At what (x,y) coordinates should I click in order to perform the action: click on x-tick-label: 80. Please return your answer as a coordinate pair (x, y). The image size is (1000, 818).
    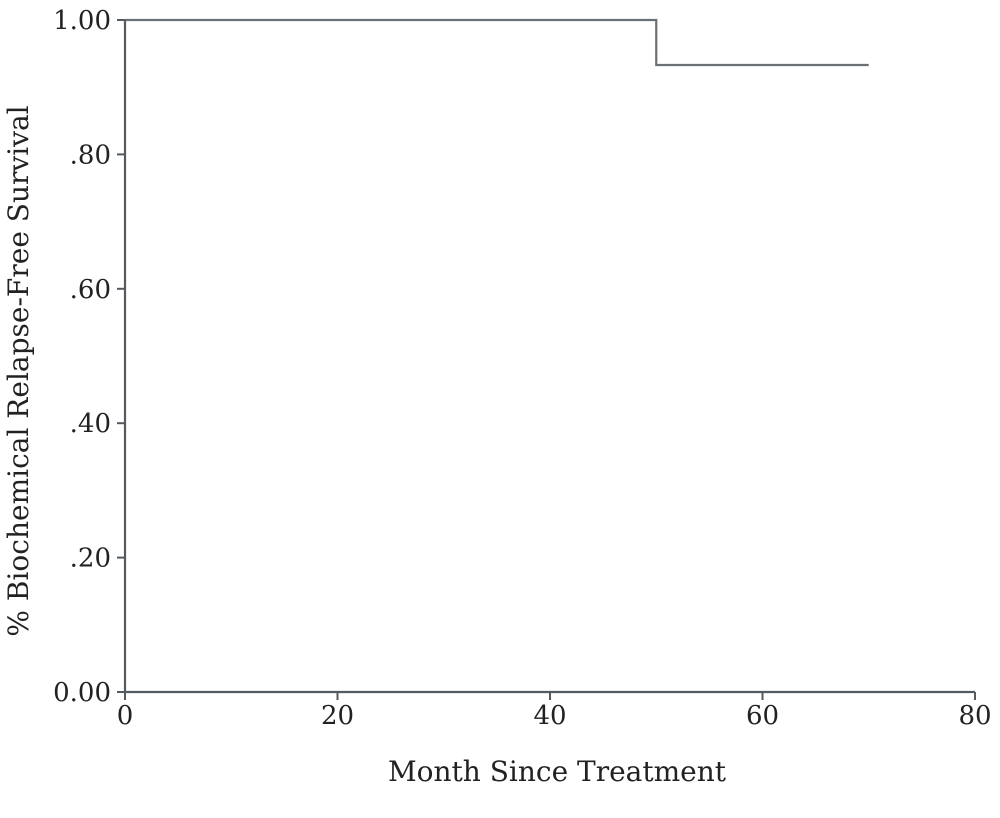
    Looking at the image, I should click on (974, 716).